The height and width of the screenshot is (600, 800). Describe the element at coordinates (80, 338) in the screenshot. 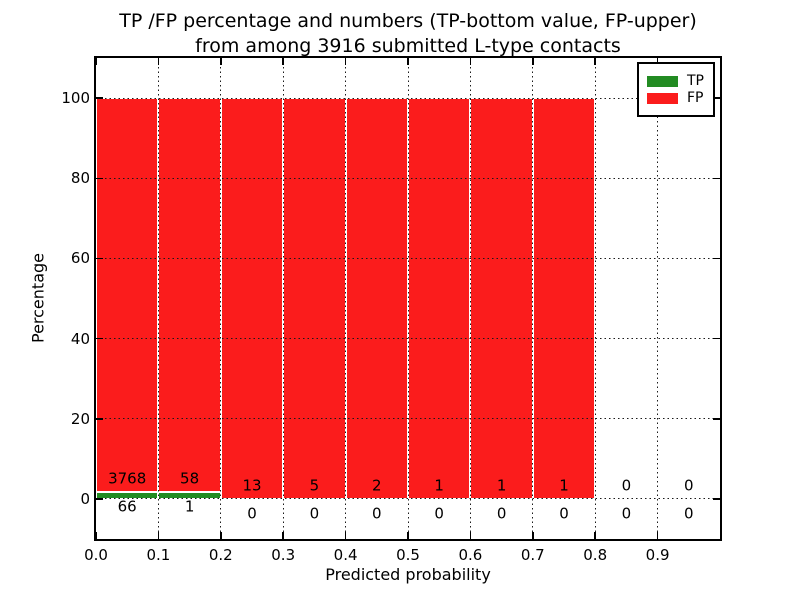

I see `y-tick-label: 40` at that location.